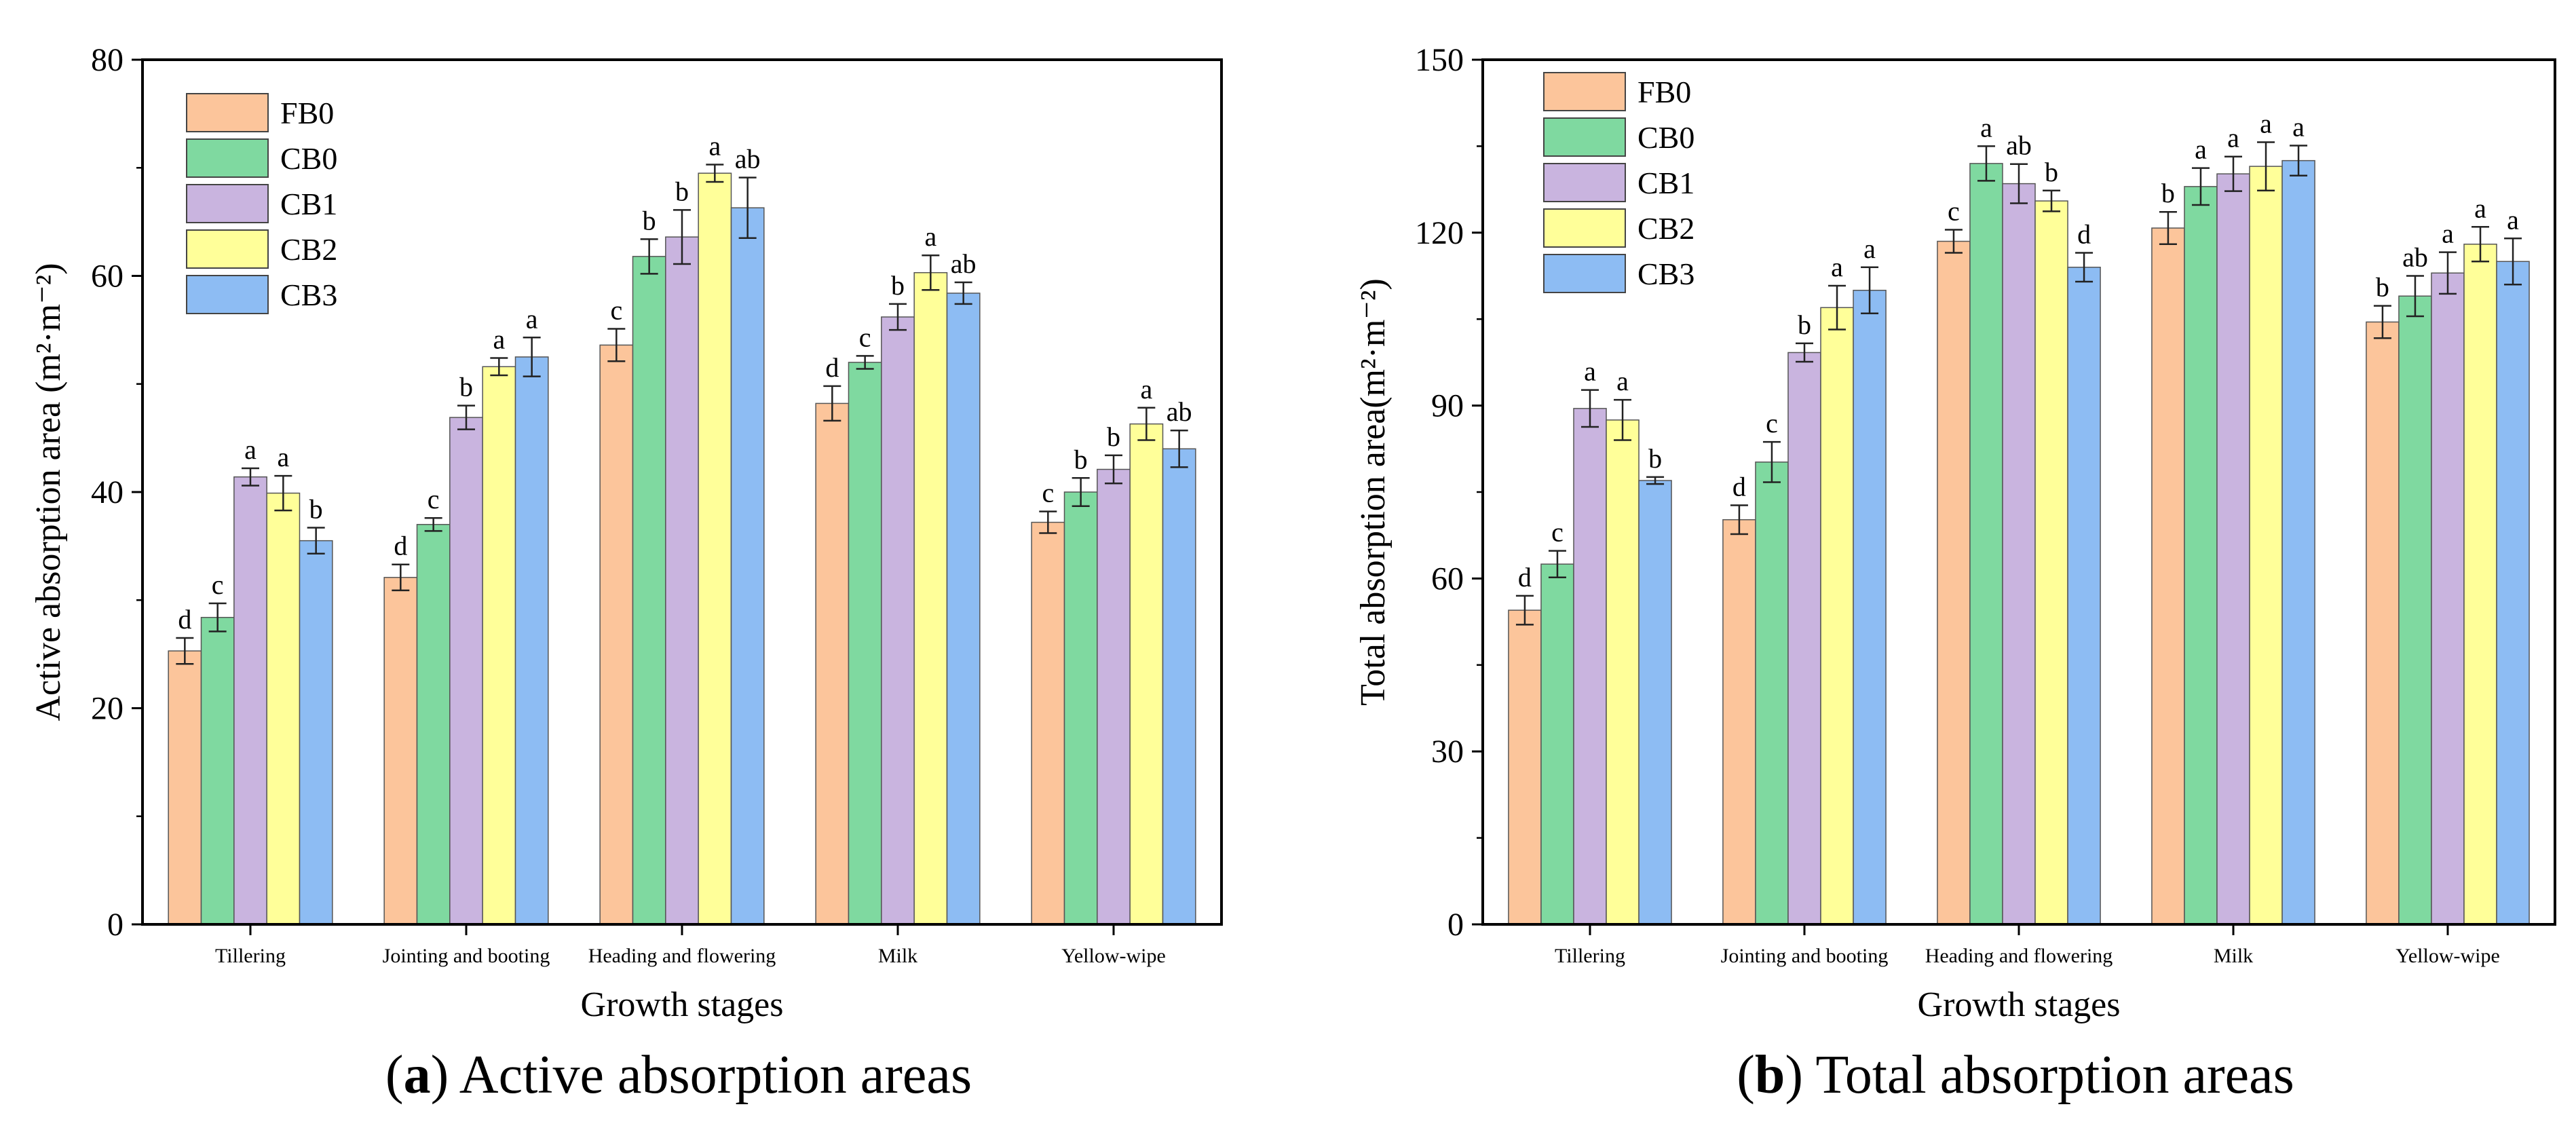 The width and height of the screenshot is (2576, 1130). What do you see at coordinates (1081, 459) in the screenshot?
I see `sig-label-CB0-4: b` at bounding box center [1081, 459].